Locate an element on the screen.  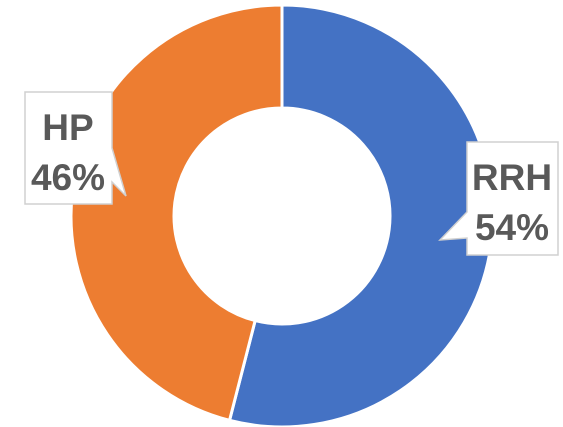
callout-box-hp is located at coordinates (75, 148).